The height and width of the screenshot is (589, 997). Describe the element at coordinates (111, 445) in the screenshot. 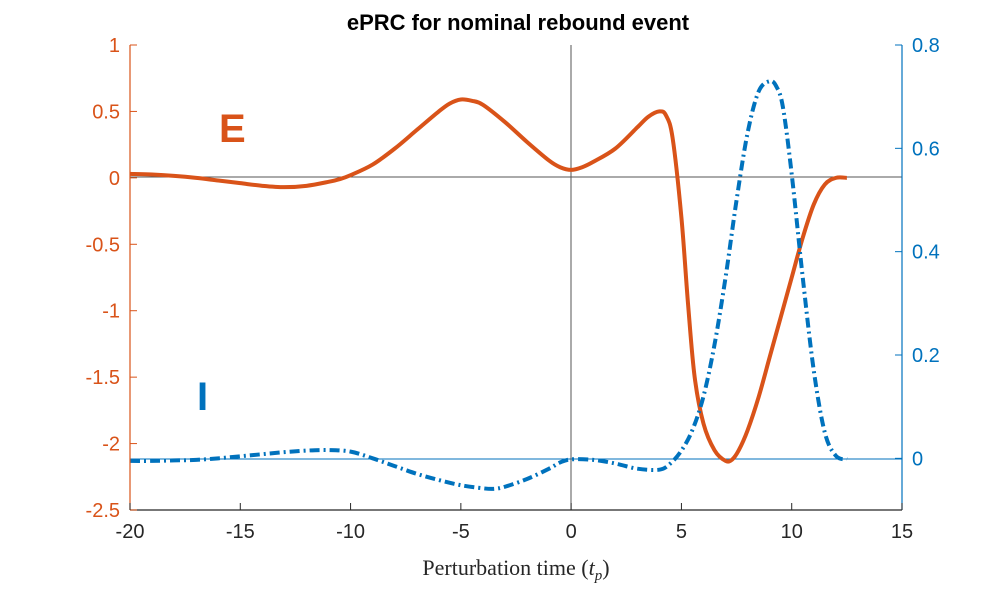

I see `left-tick-label: -2` at that location.